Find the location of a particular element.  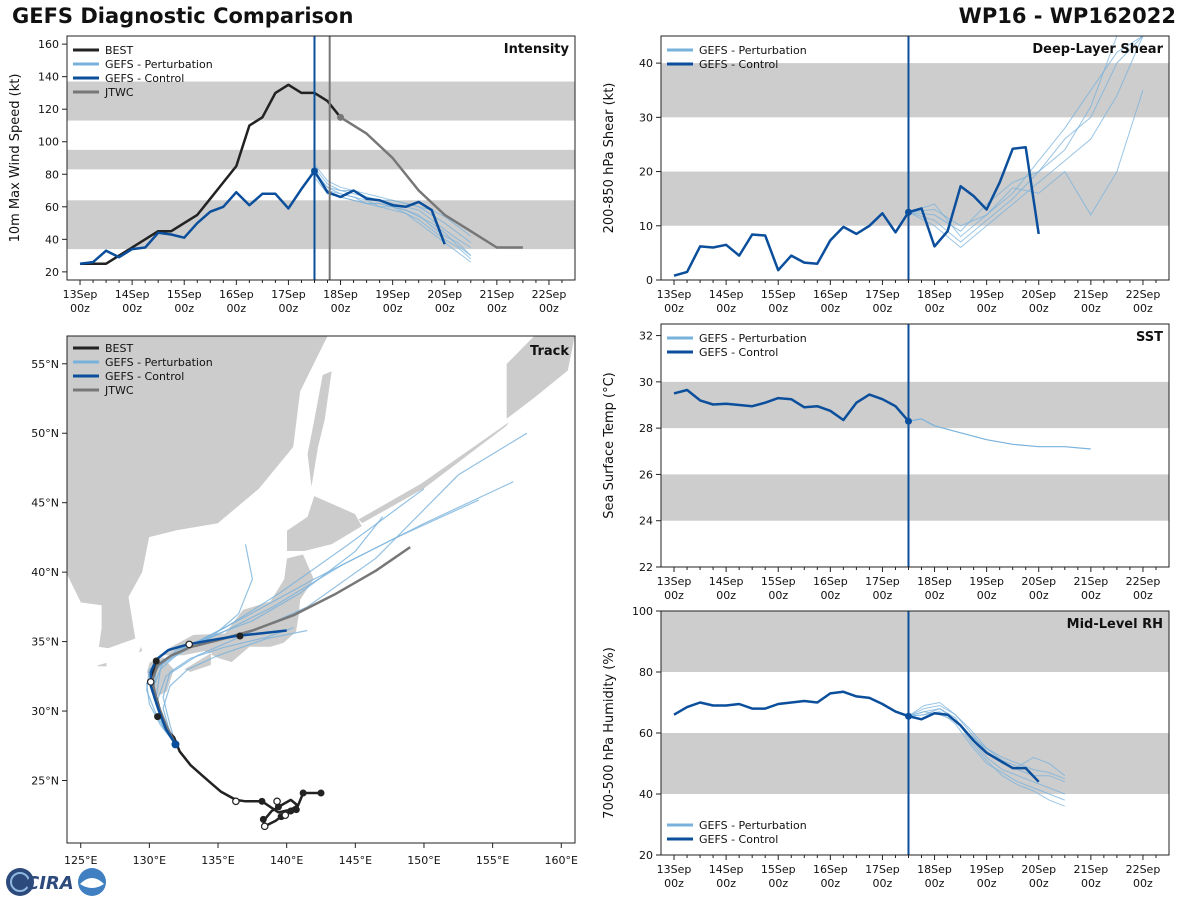

shear-init-marker is located at coordinates (908, 212).